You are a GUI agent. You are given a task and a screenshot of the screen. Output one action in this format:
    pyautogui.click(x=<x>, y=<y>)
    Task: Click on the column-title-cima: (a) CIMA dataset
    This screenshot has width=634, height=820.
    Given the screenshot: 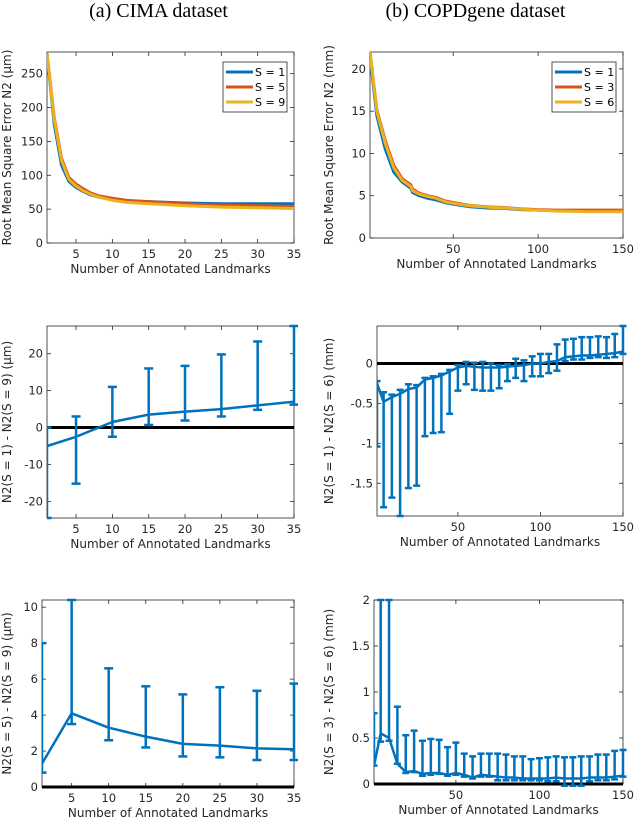 What is the action you would take?
    pyautogui.click(x=158, y=11)
    